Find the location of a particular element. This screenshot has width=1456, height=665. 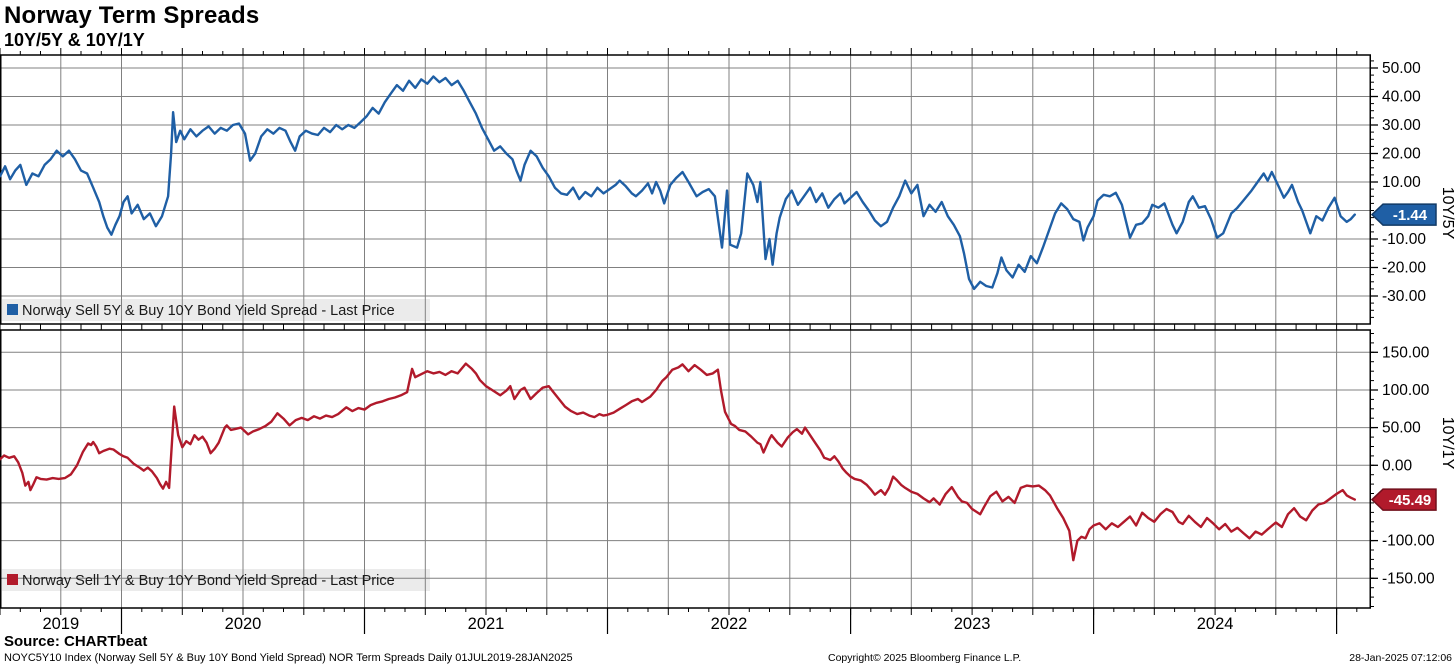

legend-swatch-10y1y is located at coordinates (12, 579).